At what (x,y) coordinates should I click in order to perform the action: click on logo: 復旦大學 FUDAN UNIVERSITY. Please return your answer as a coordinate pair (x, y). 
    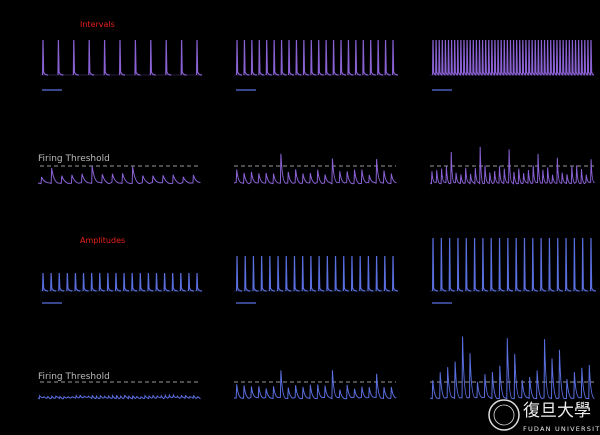
    Looking at the image, I should click on (544, 416).